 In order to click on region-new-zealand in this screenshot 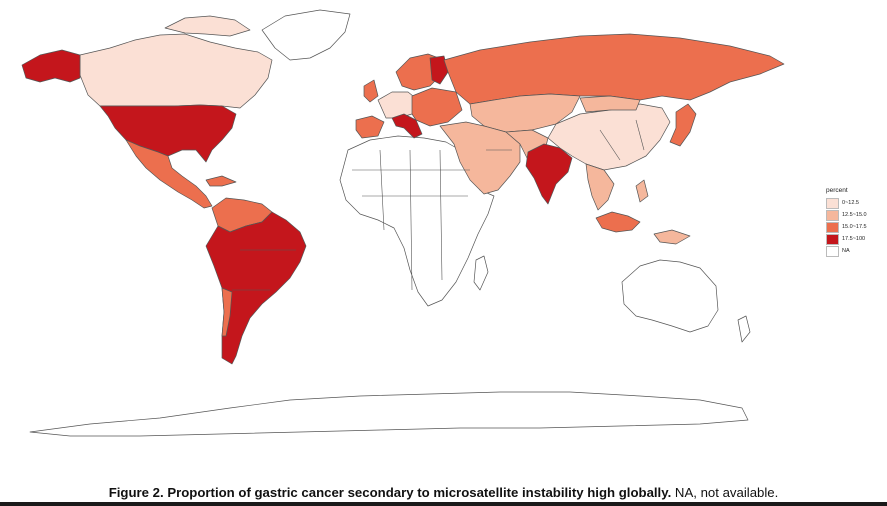, I will do `click(744, 329)`.